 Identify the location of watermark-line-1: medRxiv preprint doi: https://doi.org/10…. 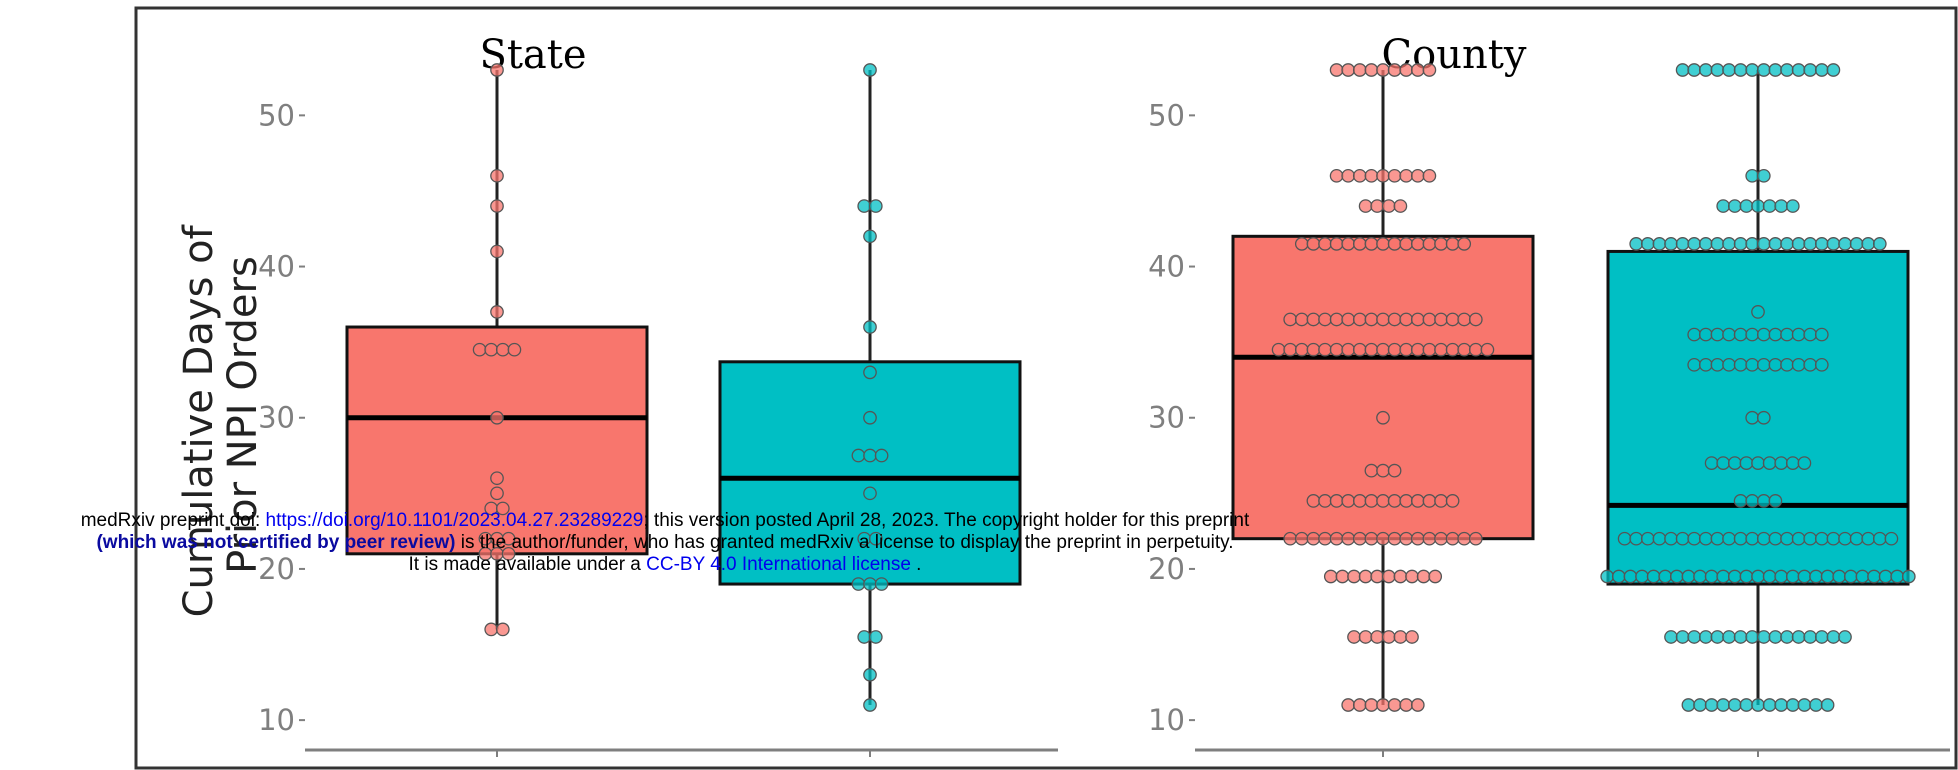
(665, 521).